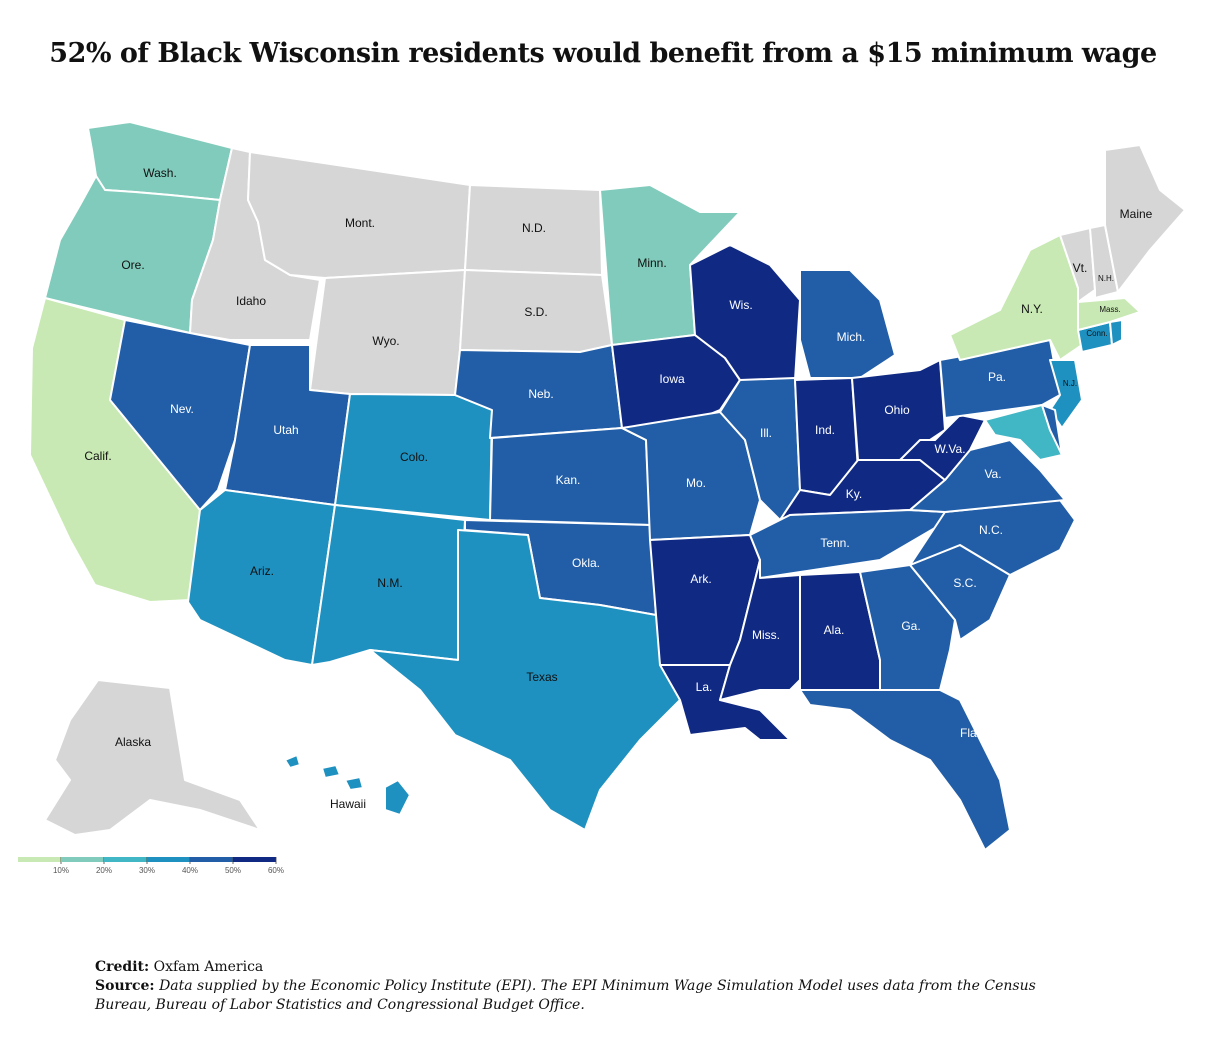 This screenshot has width=1206, height=1044. What do you see at coordinates (1016, 297) in the screenshot?
I see `state-ny` at bounding box center [1016, 297].